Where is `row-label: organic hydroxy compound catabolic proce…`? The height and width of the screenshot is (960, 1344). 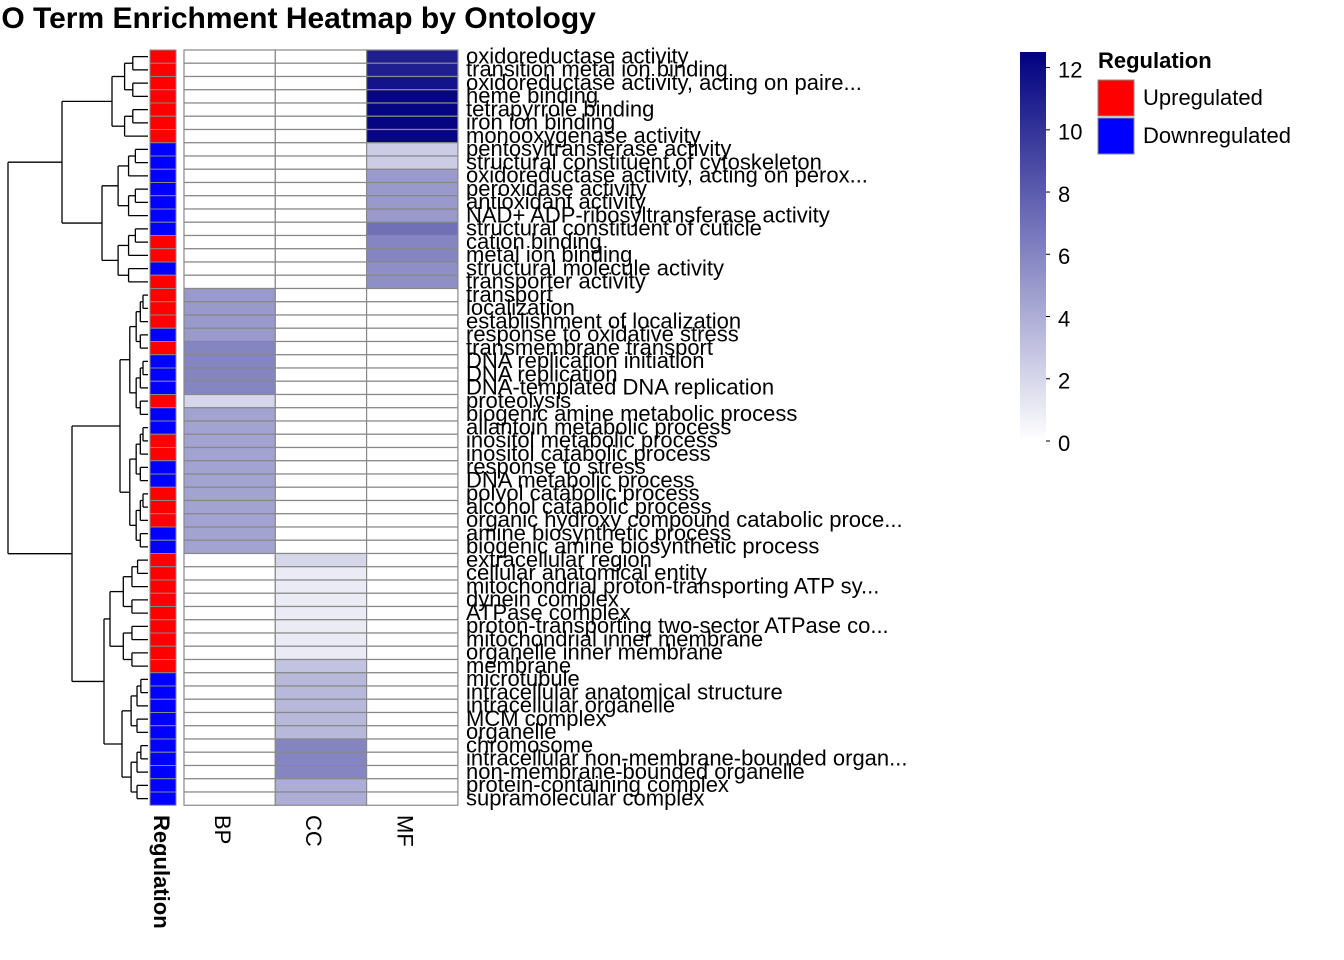
row-label: organic hydroxy compound catabolic proce… is located at coordinates (684, 519).